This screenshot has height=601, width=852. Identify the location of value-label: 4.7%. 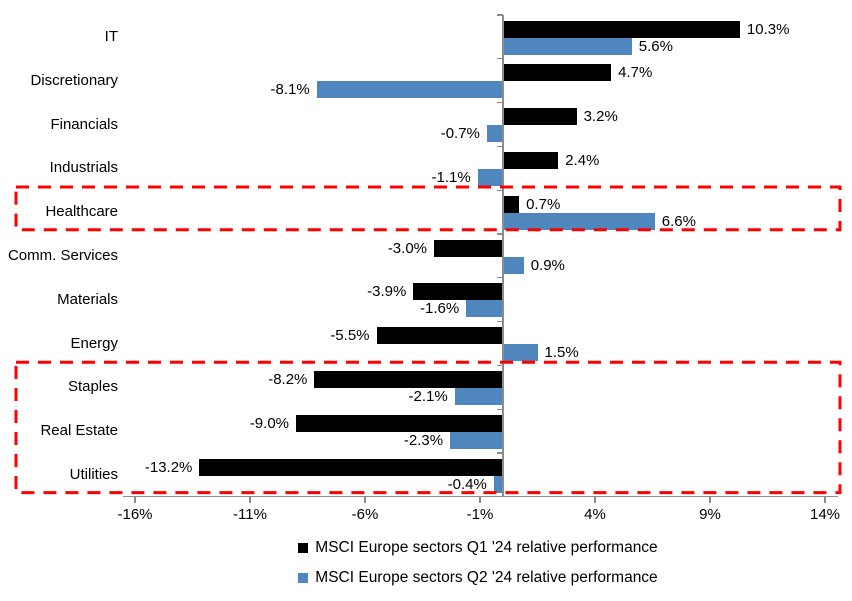
(635, 73).